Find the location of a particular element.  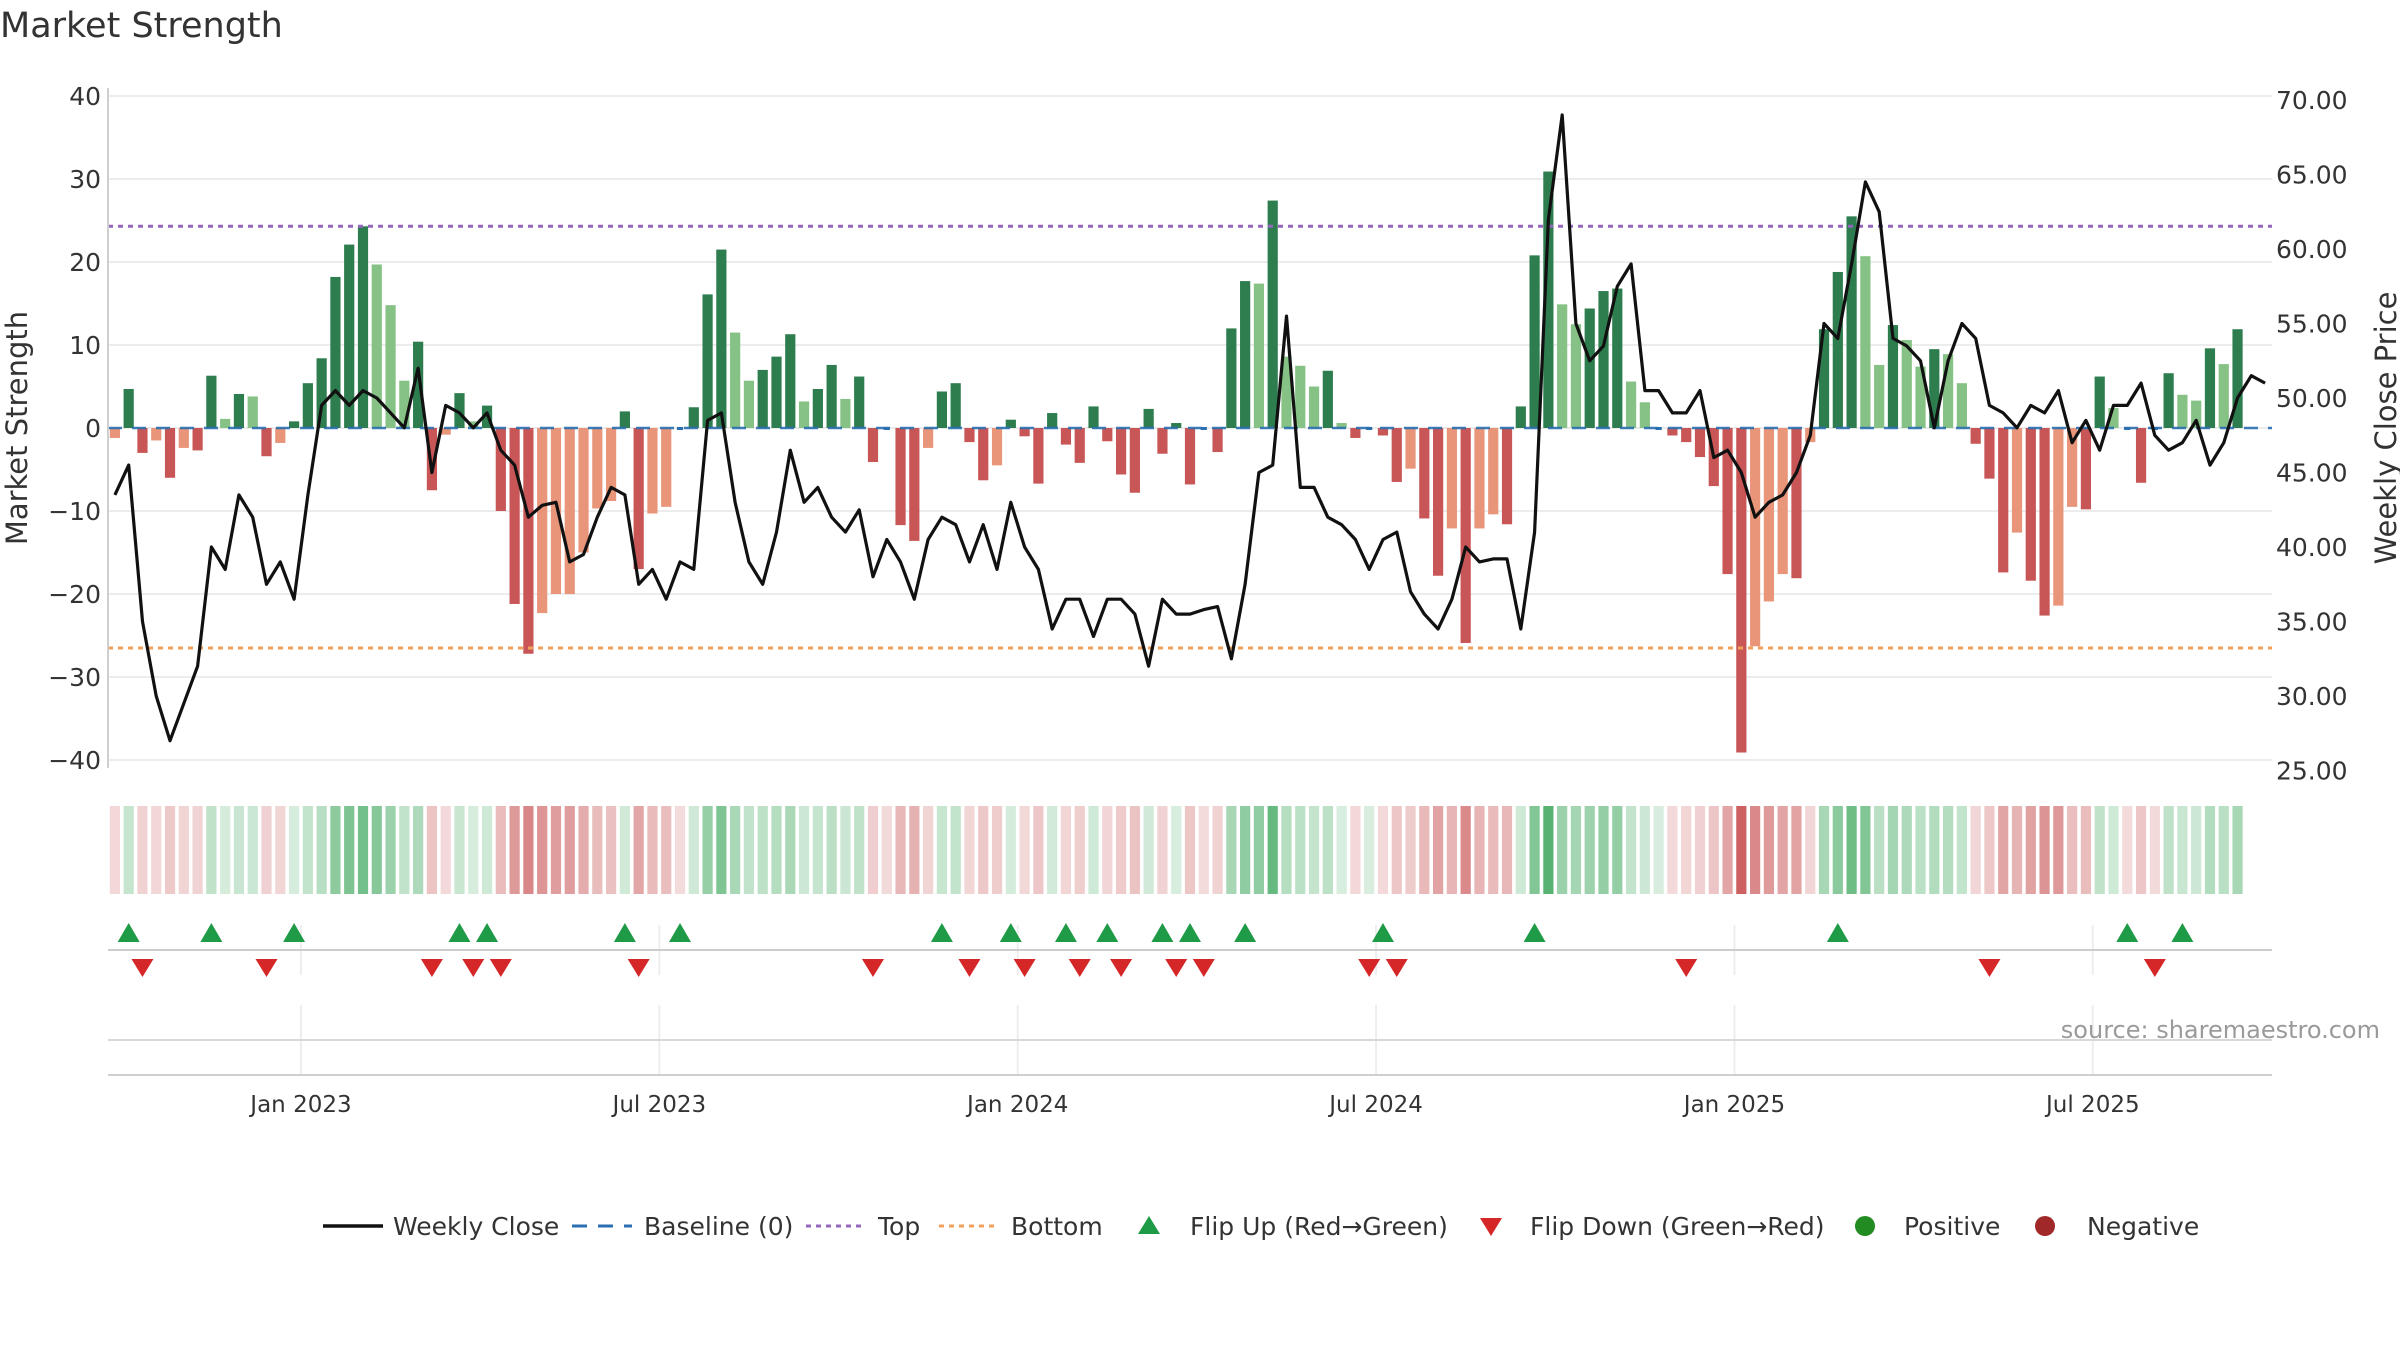

source-note: source: sharemaestro.com is located at coordinates (2220, 1030).